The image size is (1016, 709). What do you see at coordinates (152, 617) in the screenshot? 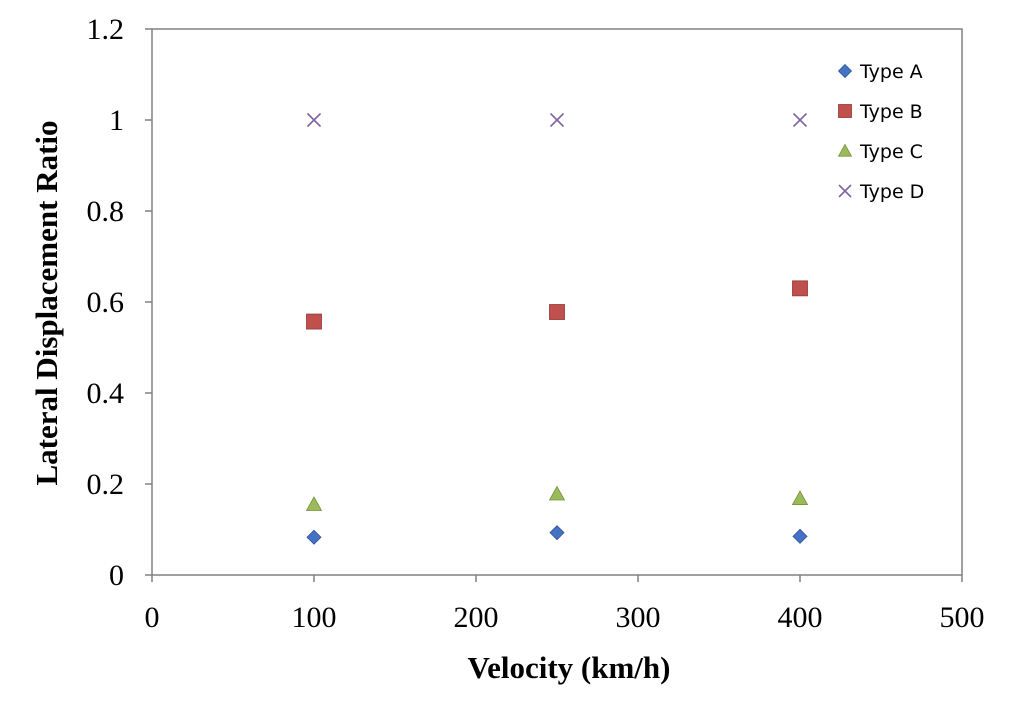
I see `x-tick-label: 0` at bounding box center [152, 617].